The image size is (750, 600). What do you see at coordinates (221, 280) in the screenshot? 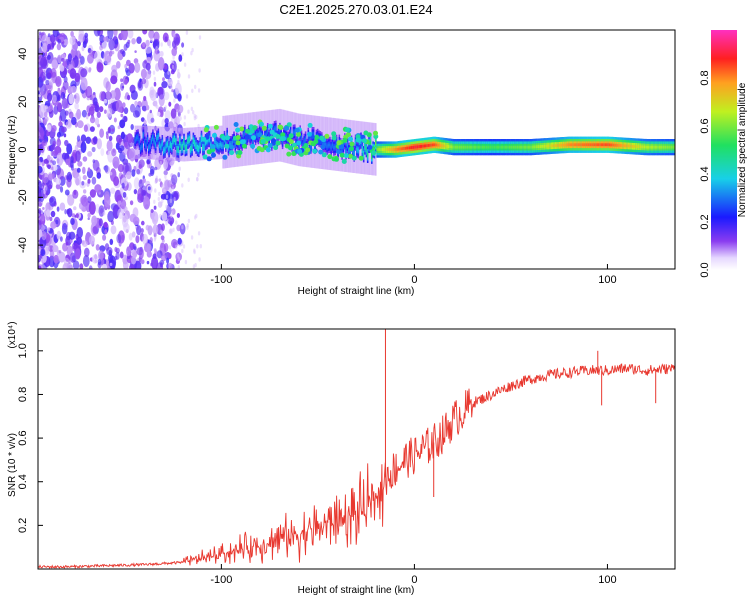
I see `spectrogram-x-tick-label: -100` at bounding box center [221, 280].